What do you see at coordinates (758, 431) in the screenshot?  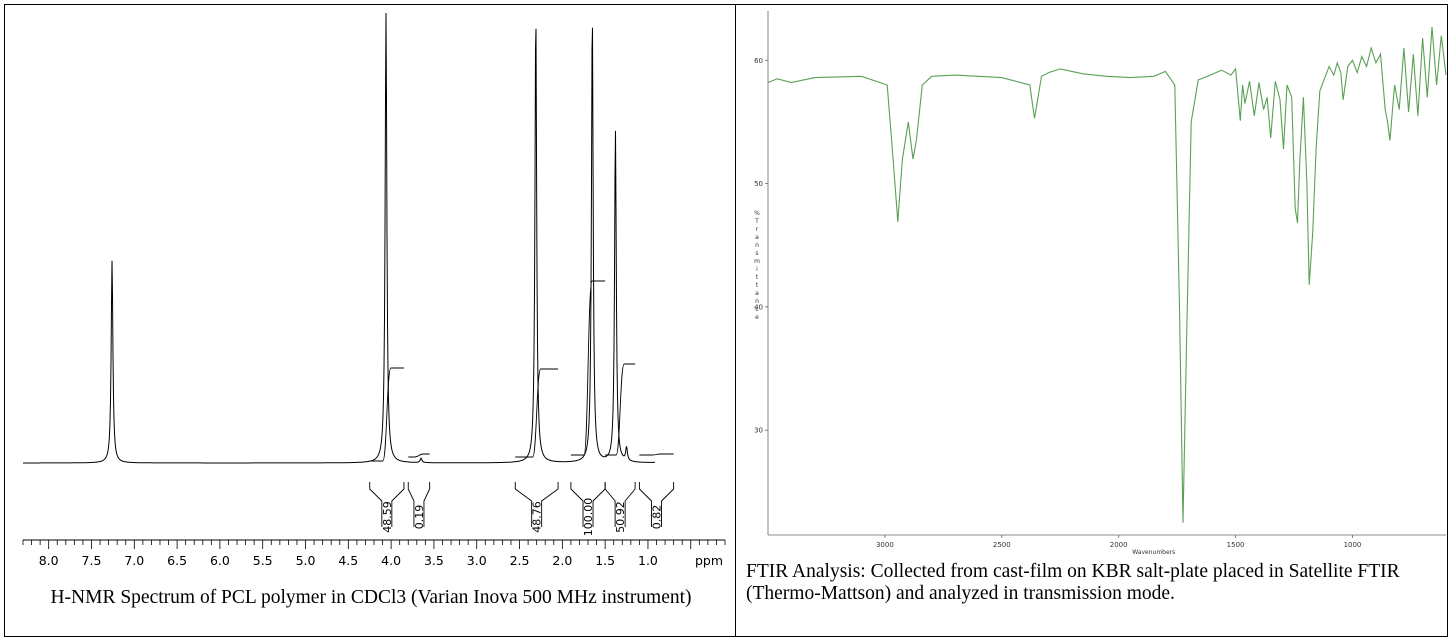 I see `ftir-y-tick-label: 30` at bounding box center [758, 431].